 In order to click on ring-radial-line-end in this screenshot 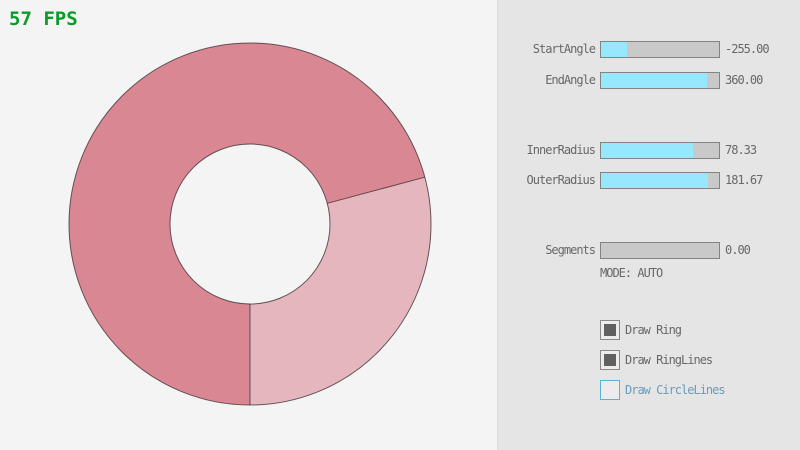, I will do `click(376, 190)`.